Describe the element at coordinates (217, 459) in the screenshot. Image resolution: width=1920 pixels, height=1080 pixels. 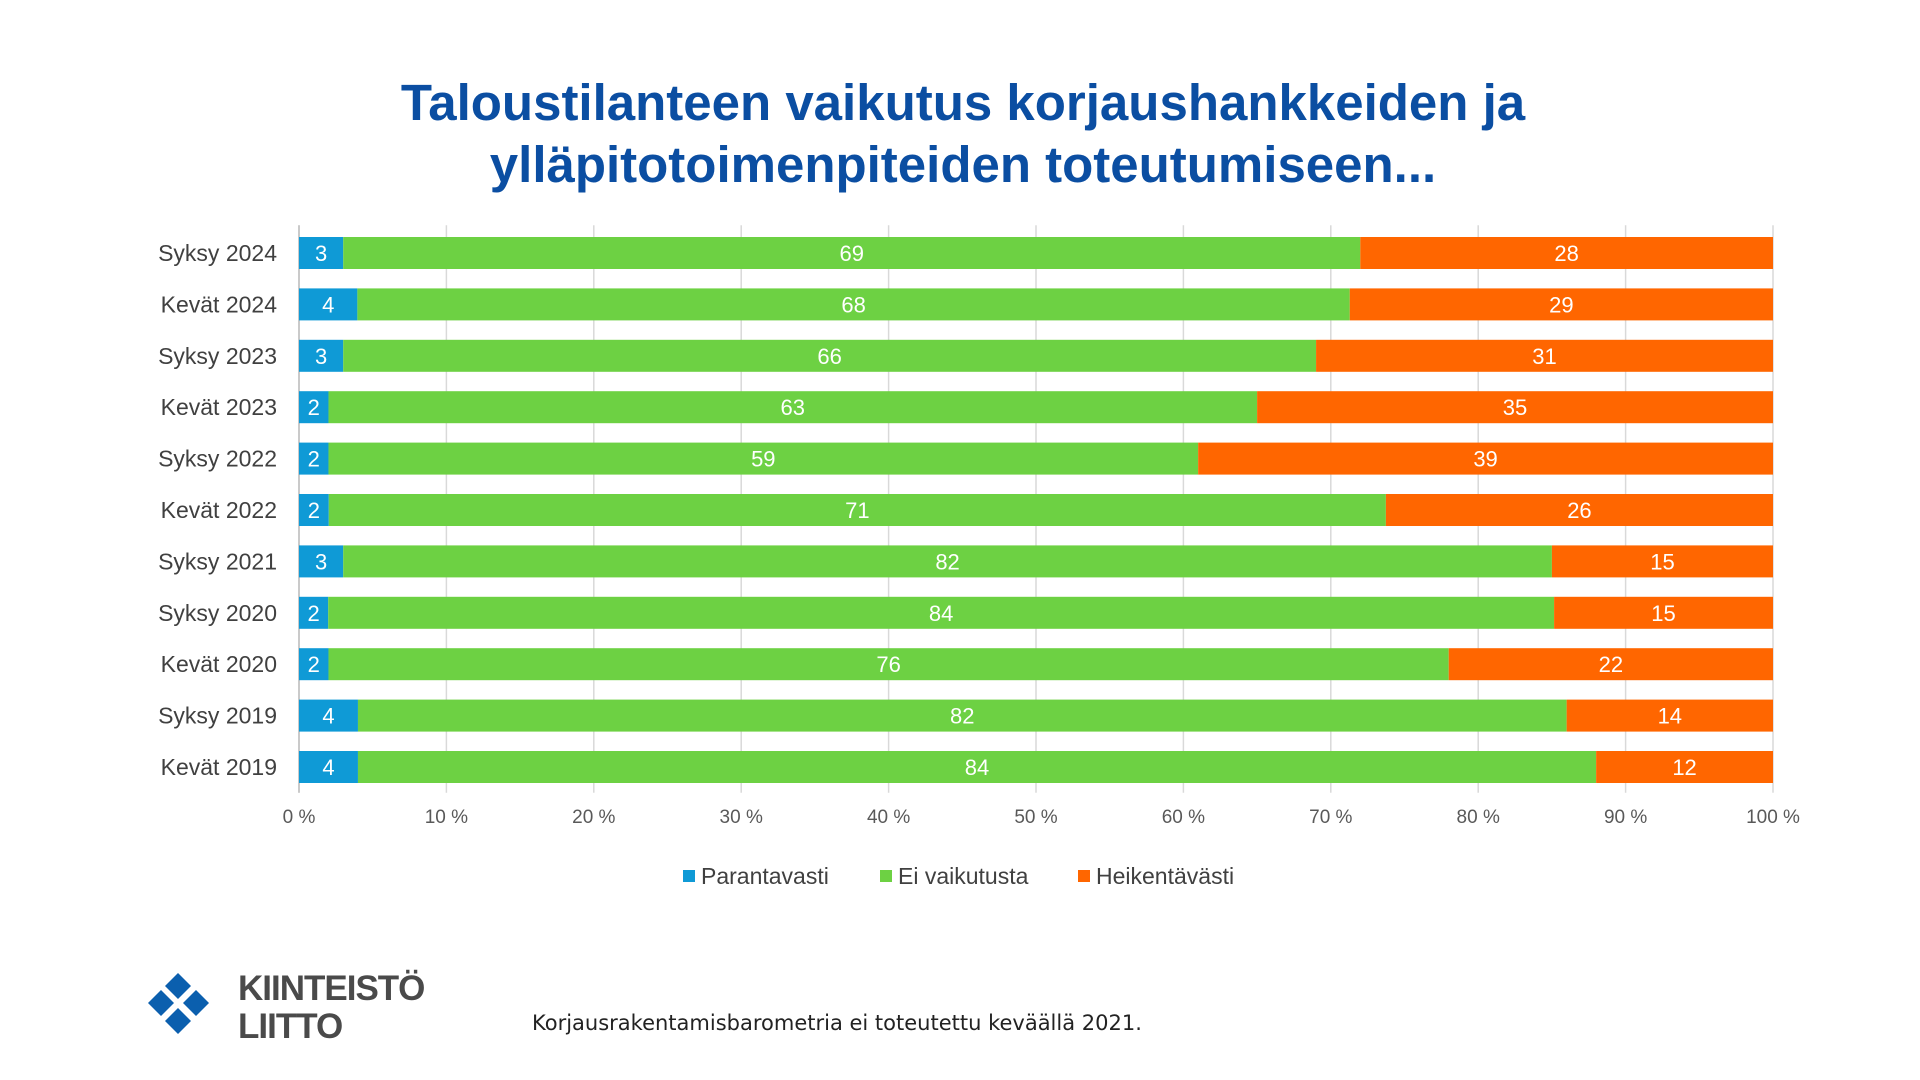
I see `y-category-label: Syksy 2022` at that location.